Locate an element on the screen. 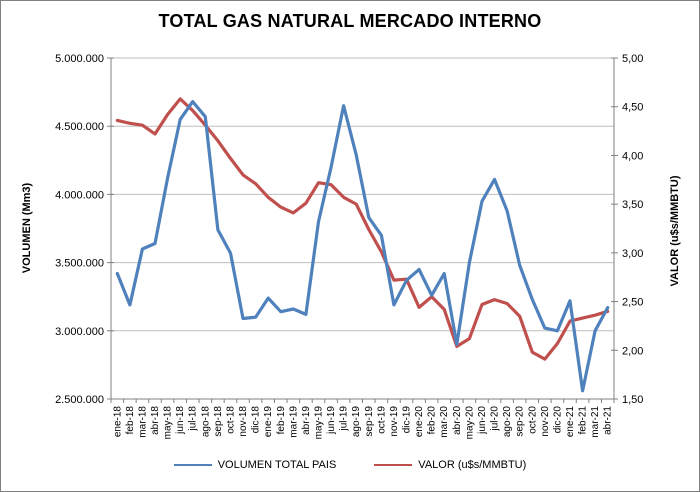  legend-line-valor is located at coordinates (393, 465).